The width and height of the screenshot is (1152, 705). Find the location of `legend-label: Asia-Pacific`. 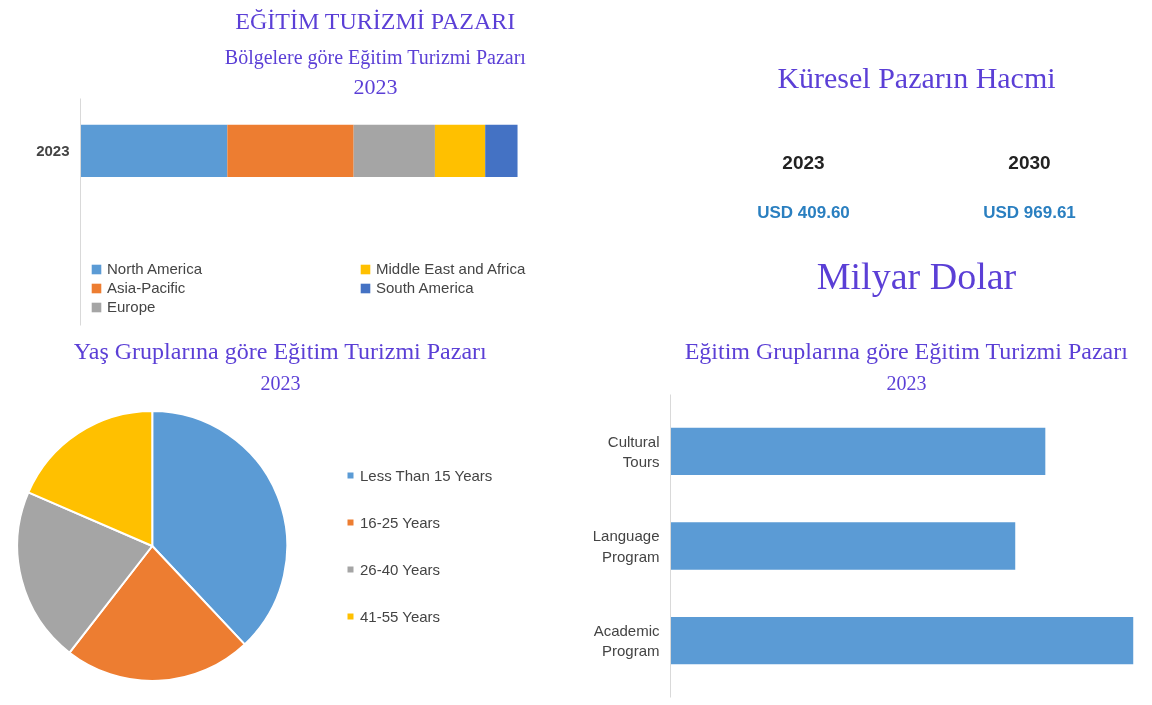

legend-label: Asia-Pacific is located at coordinates (147, 287).